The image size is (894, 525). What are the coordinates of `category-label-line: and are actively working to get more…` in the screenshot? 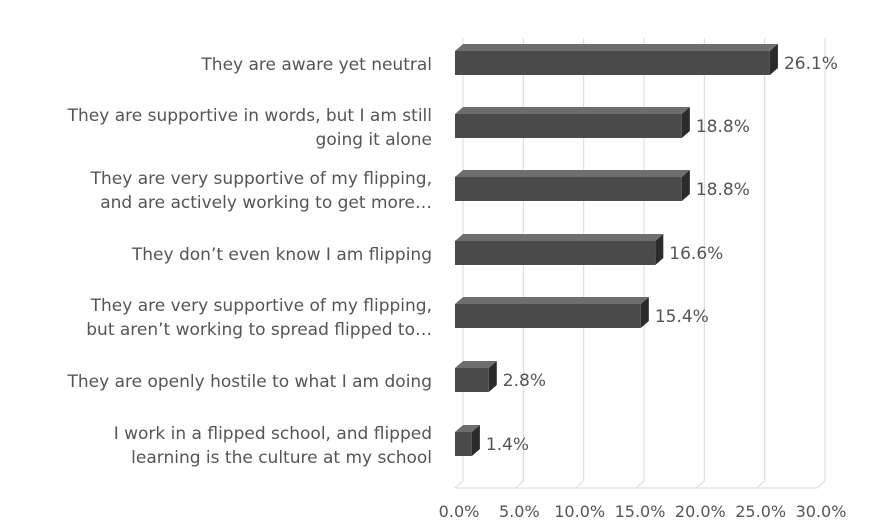 It's located at (266, 203).